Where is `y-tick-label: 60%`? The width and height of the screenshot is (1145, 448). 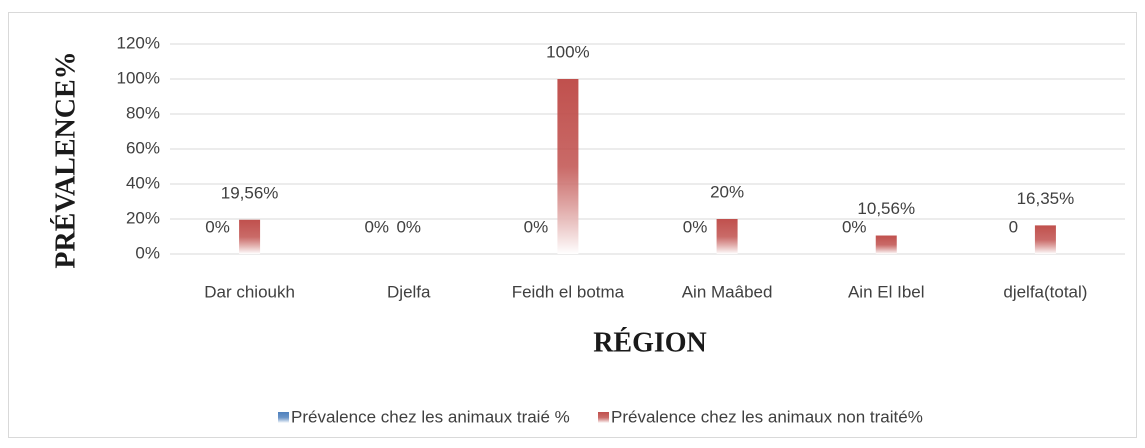 y-tick-label: 60% is located at coordinates (143, 147).